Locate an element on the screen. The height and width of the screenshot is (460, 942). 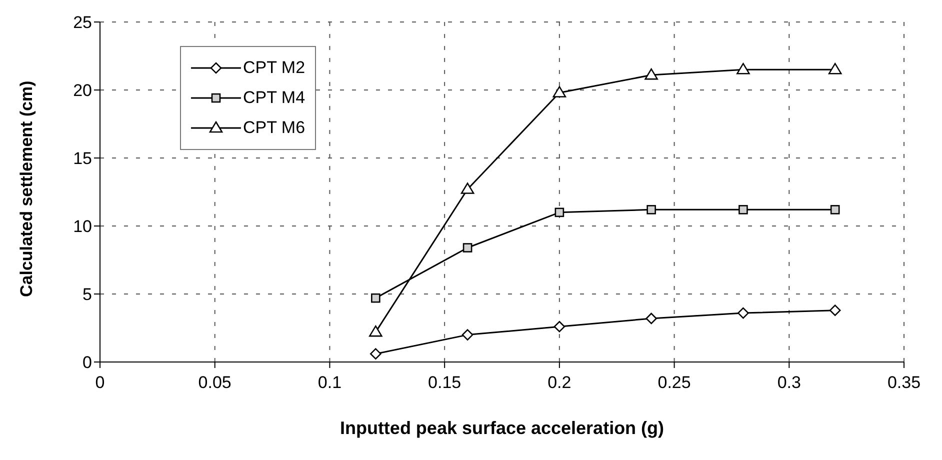
y-tick-label: 25 is located at coordinates (82, 22).